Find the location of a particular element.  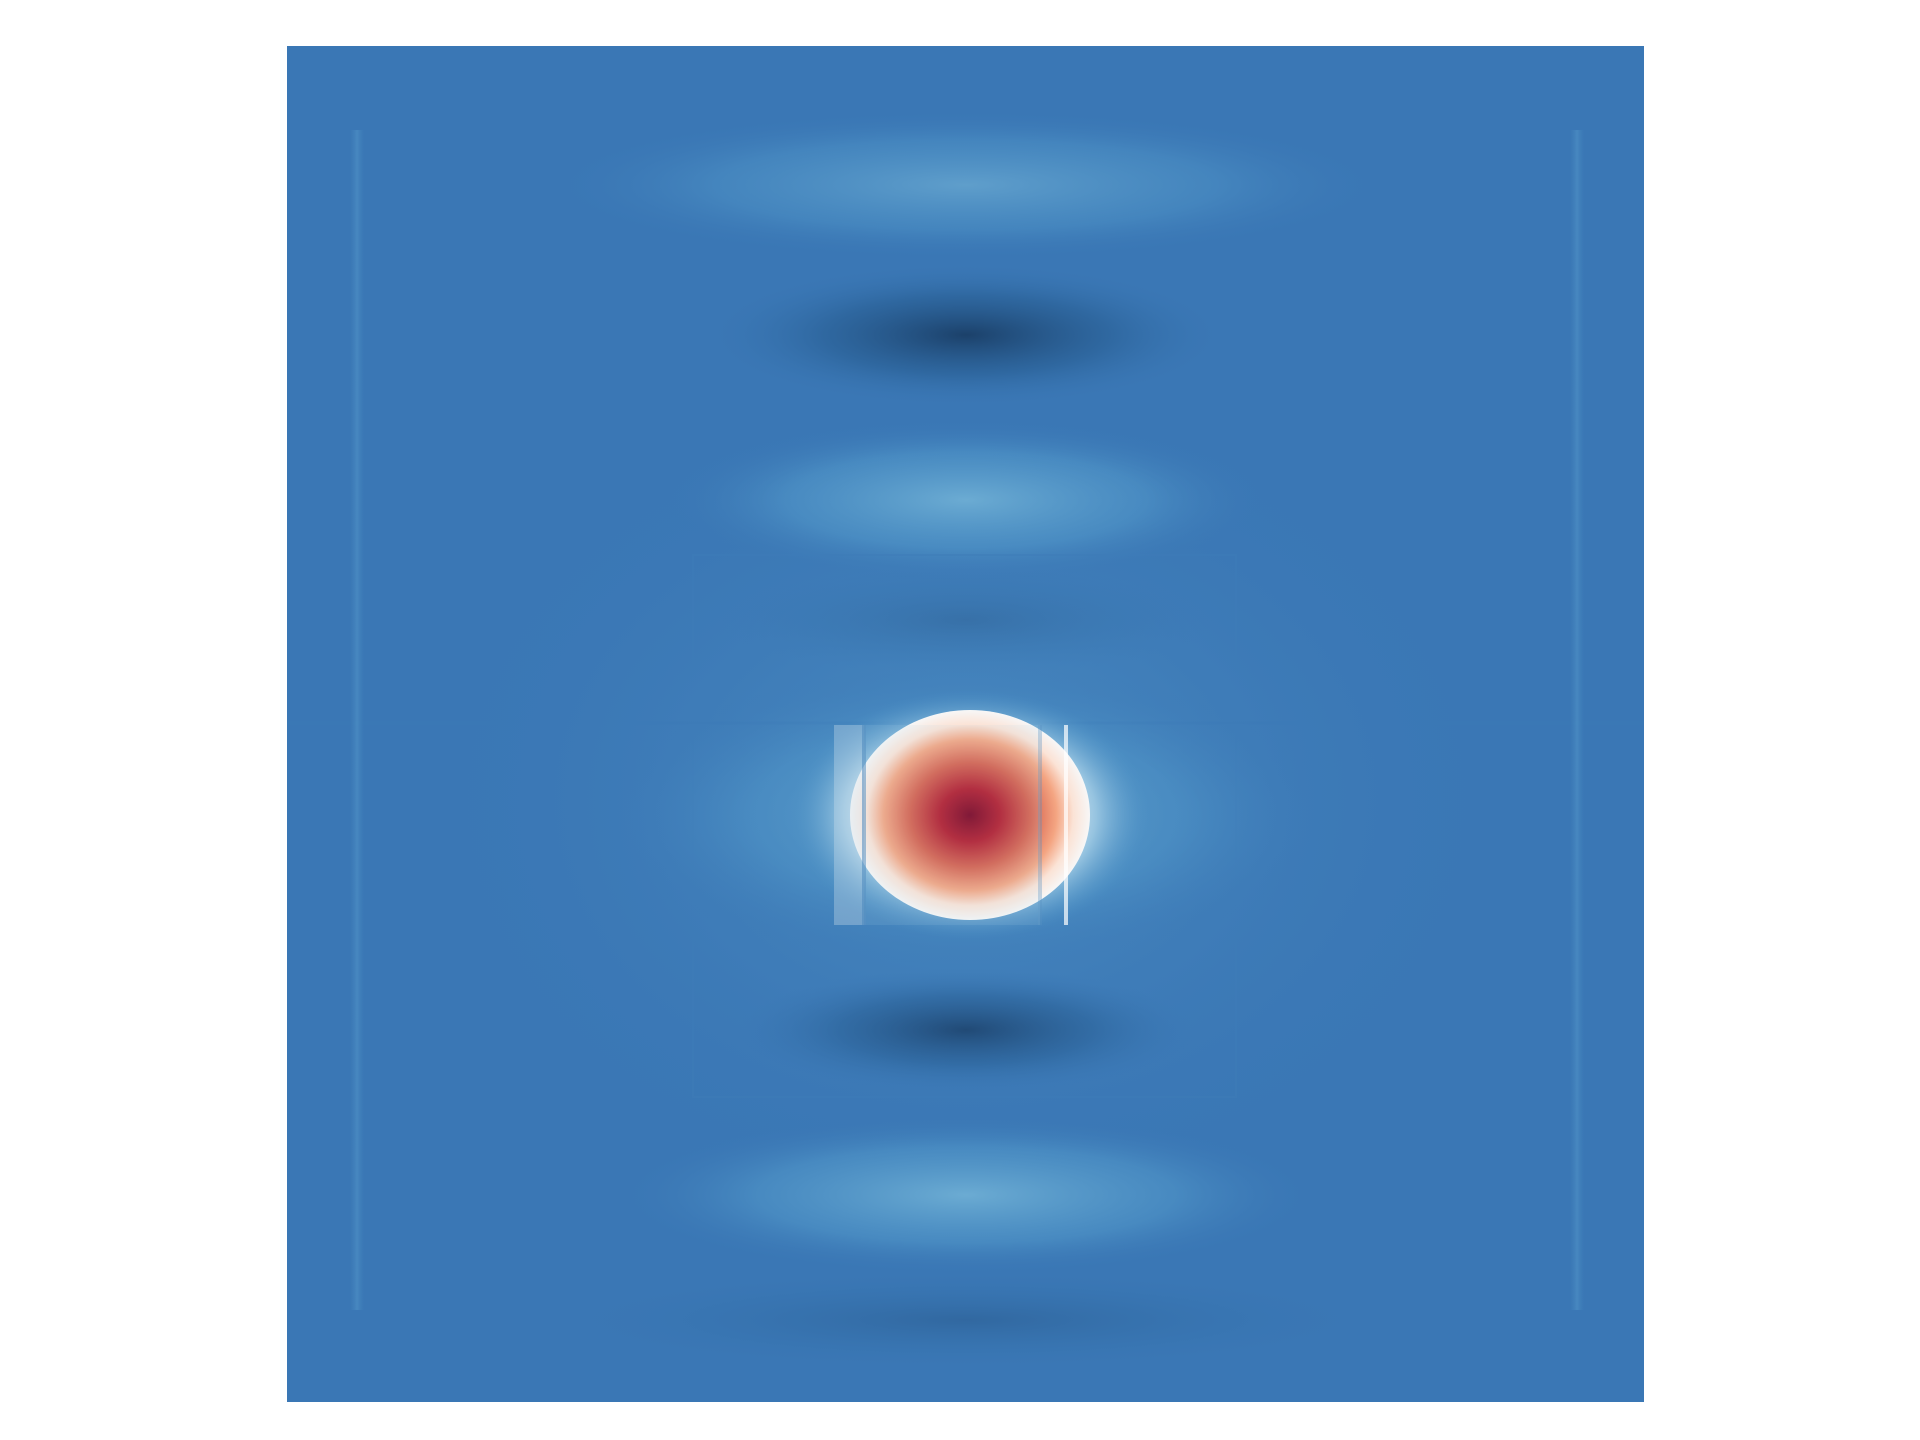

edge-line-right is located at coordinates (1577, 720).